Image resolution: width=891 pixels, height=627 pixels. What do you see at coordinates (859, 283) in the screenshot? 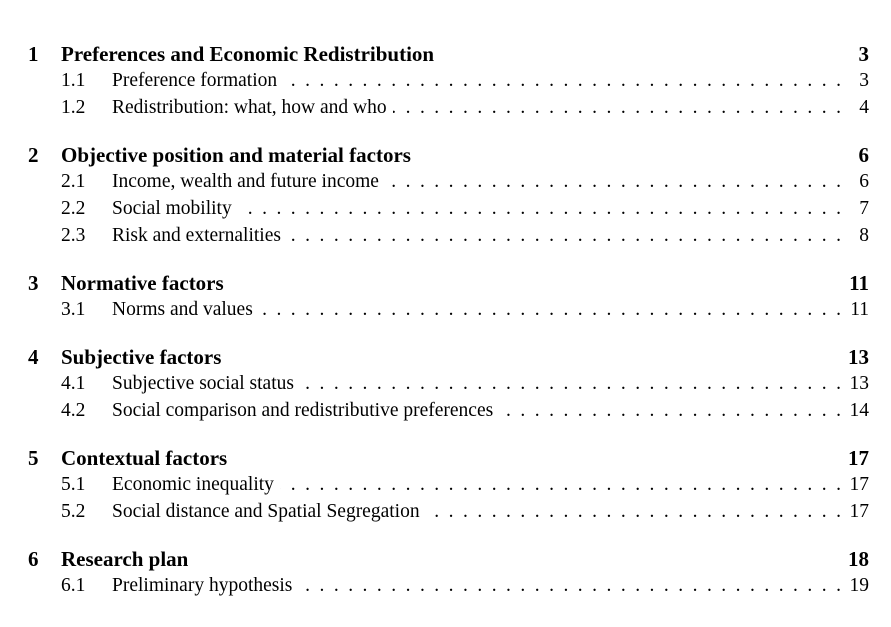
I see `chapter-page: 11` at bounding box center [859, 283].